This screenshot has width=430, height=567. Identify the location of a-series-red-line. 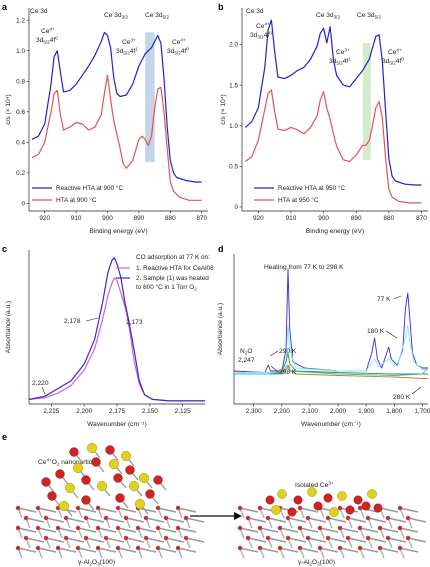
(116, 137).